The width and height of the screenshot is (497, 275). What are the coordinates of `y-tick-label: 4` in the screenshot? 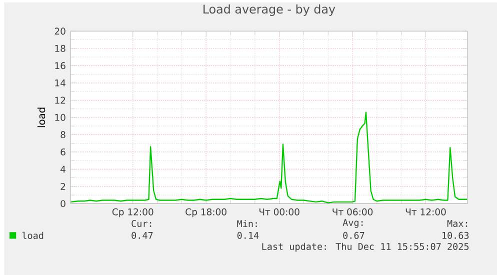 It's located at (63, 169).